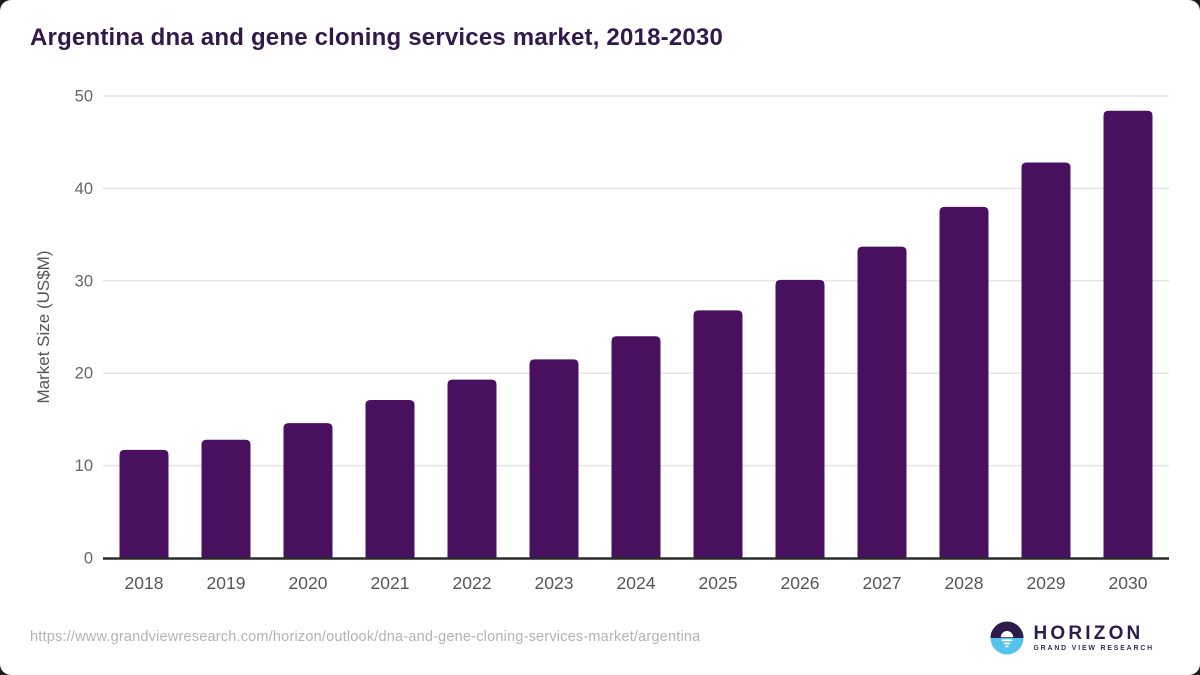 Image resolution: width=1200 pixels, height=675 pixels. I want to click on horizon-logo: HORIZON GRAND VIEW RESEARCH, so click(1072, 638).